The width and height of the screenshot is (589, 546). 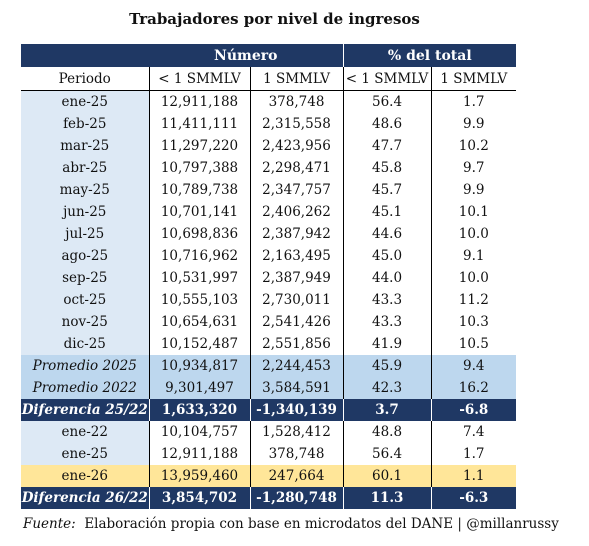 I want to click on col-header-periodo: Periodo, so click(x=85, y=79).